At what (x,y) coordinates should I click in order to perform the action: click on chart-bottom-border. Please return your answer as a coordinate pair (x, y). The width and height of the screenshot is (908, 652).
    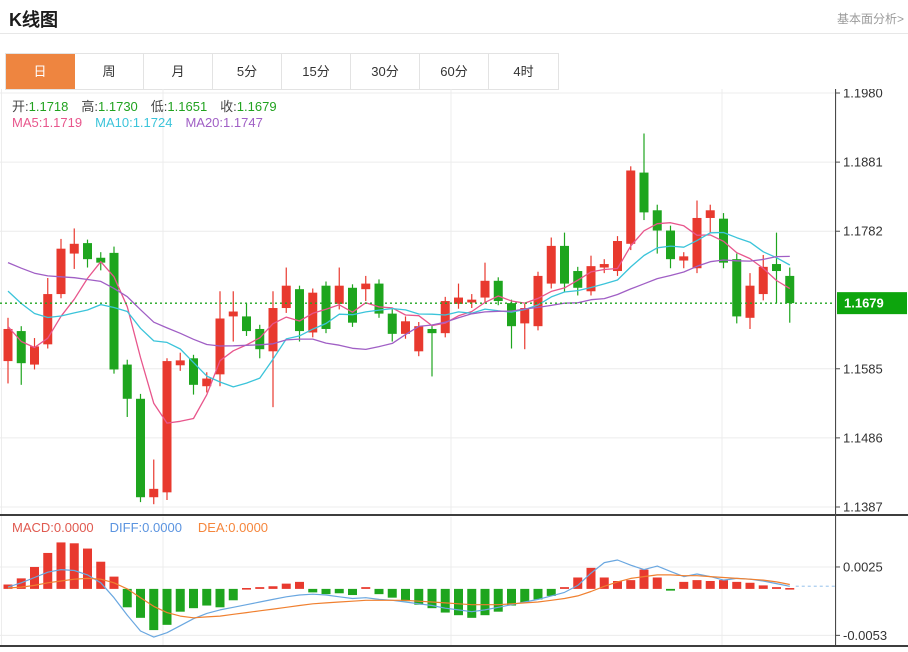
    Looking at the image, I should click on (454, 646).